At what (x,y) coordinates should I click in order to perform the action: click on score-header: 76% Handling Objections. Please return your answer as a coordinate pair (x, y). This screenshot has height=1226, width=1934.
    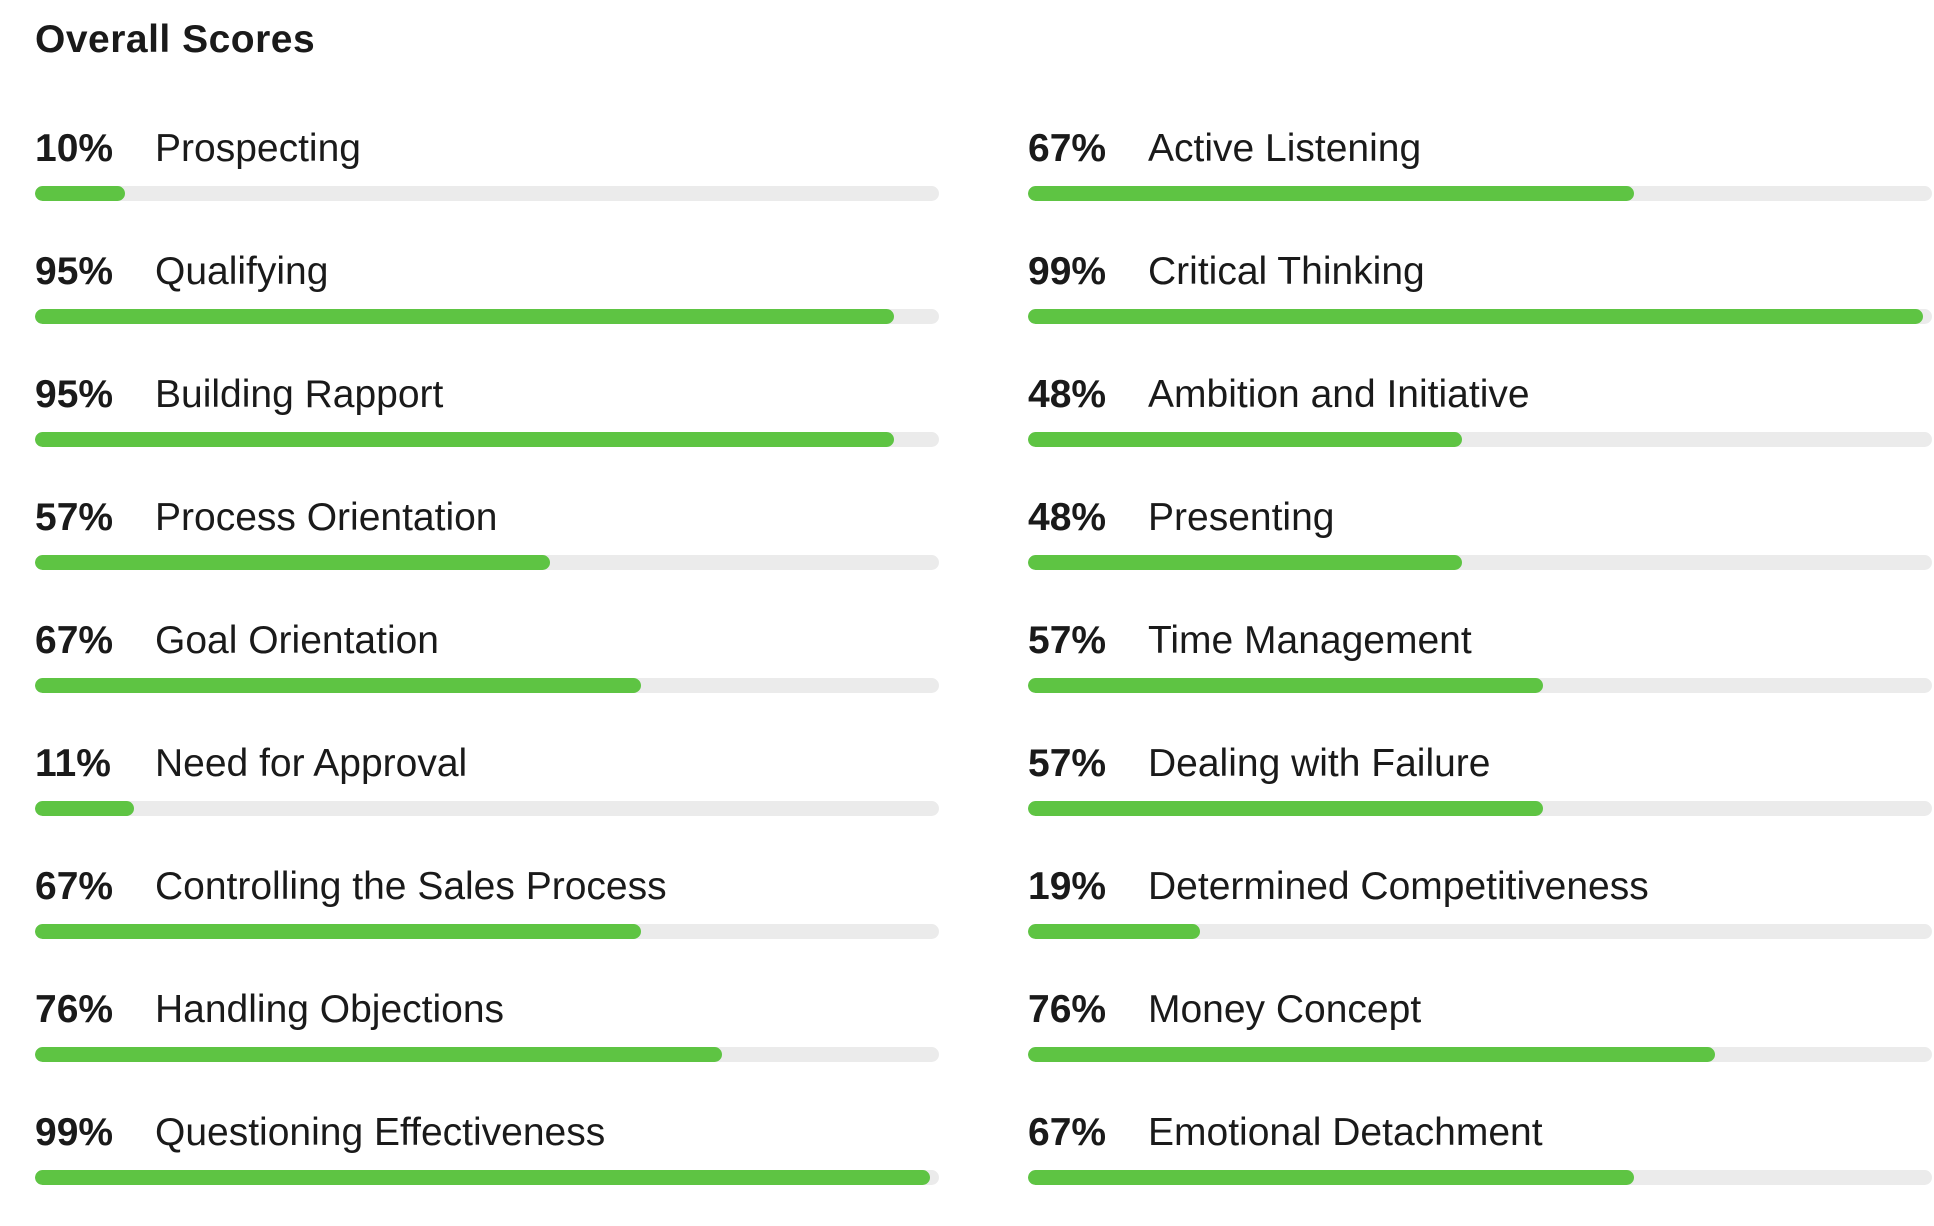
    Looking at the image, I should click on (269, 1010).